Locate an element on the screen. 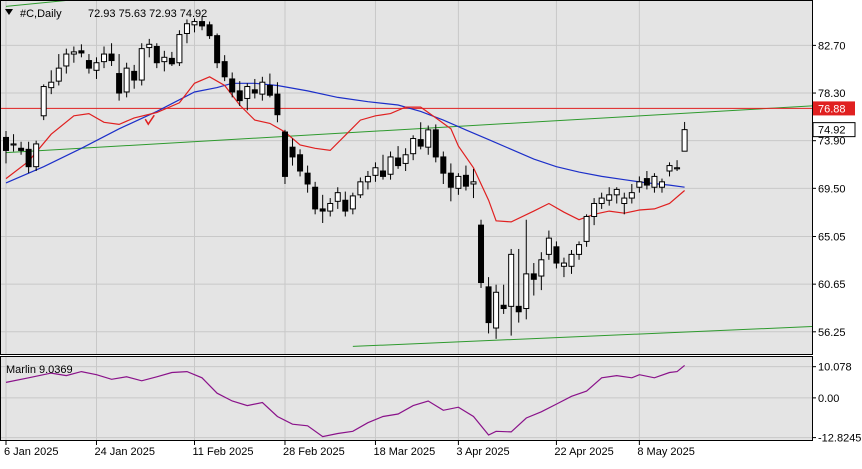 Image resolution: width=862 pixels, height=469 pixels. indicator-tick-label: 10.078 is located at coordinates (835, 368).